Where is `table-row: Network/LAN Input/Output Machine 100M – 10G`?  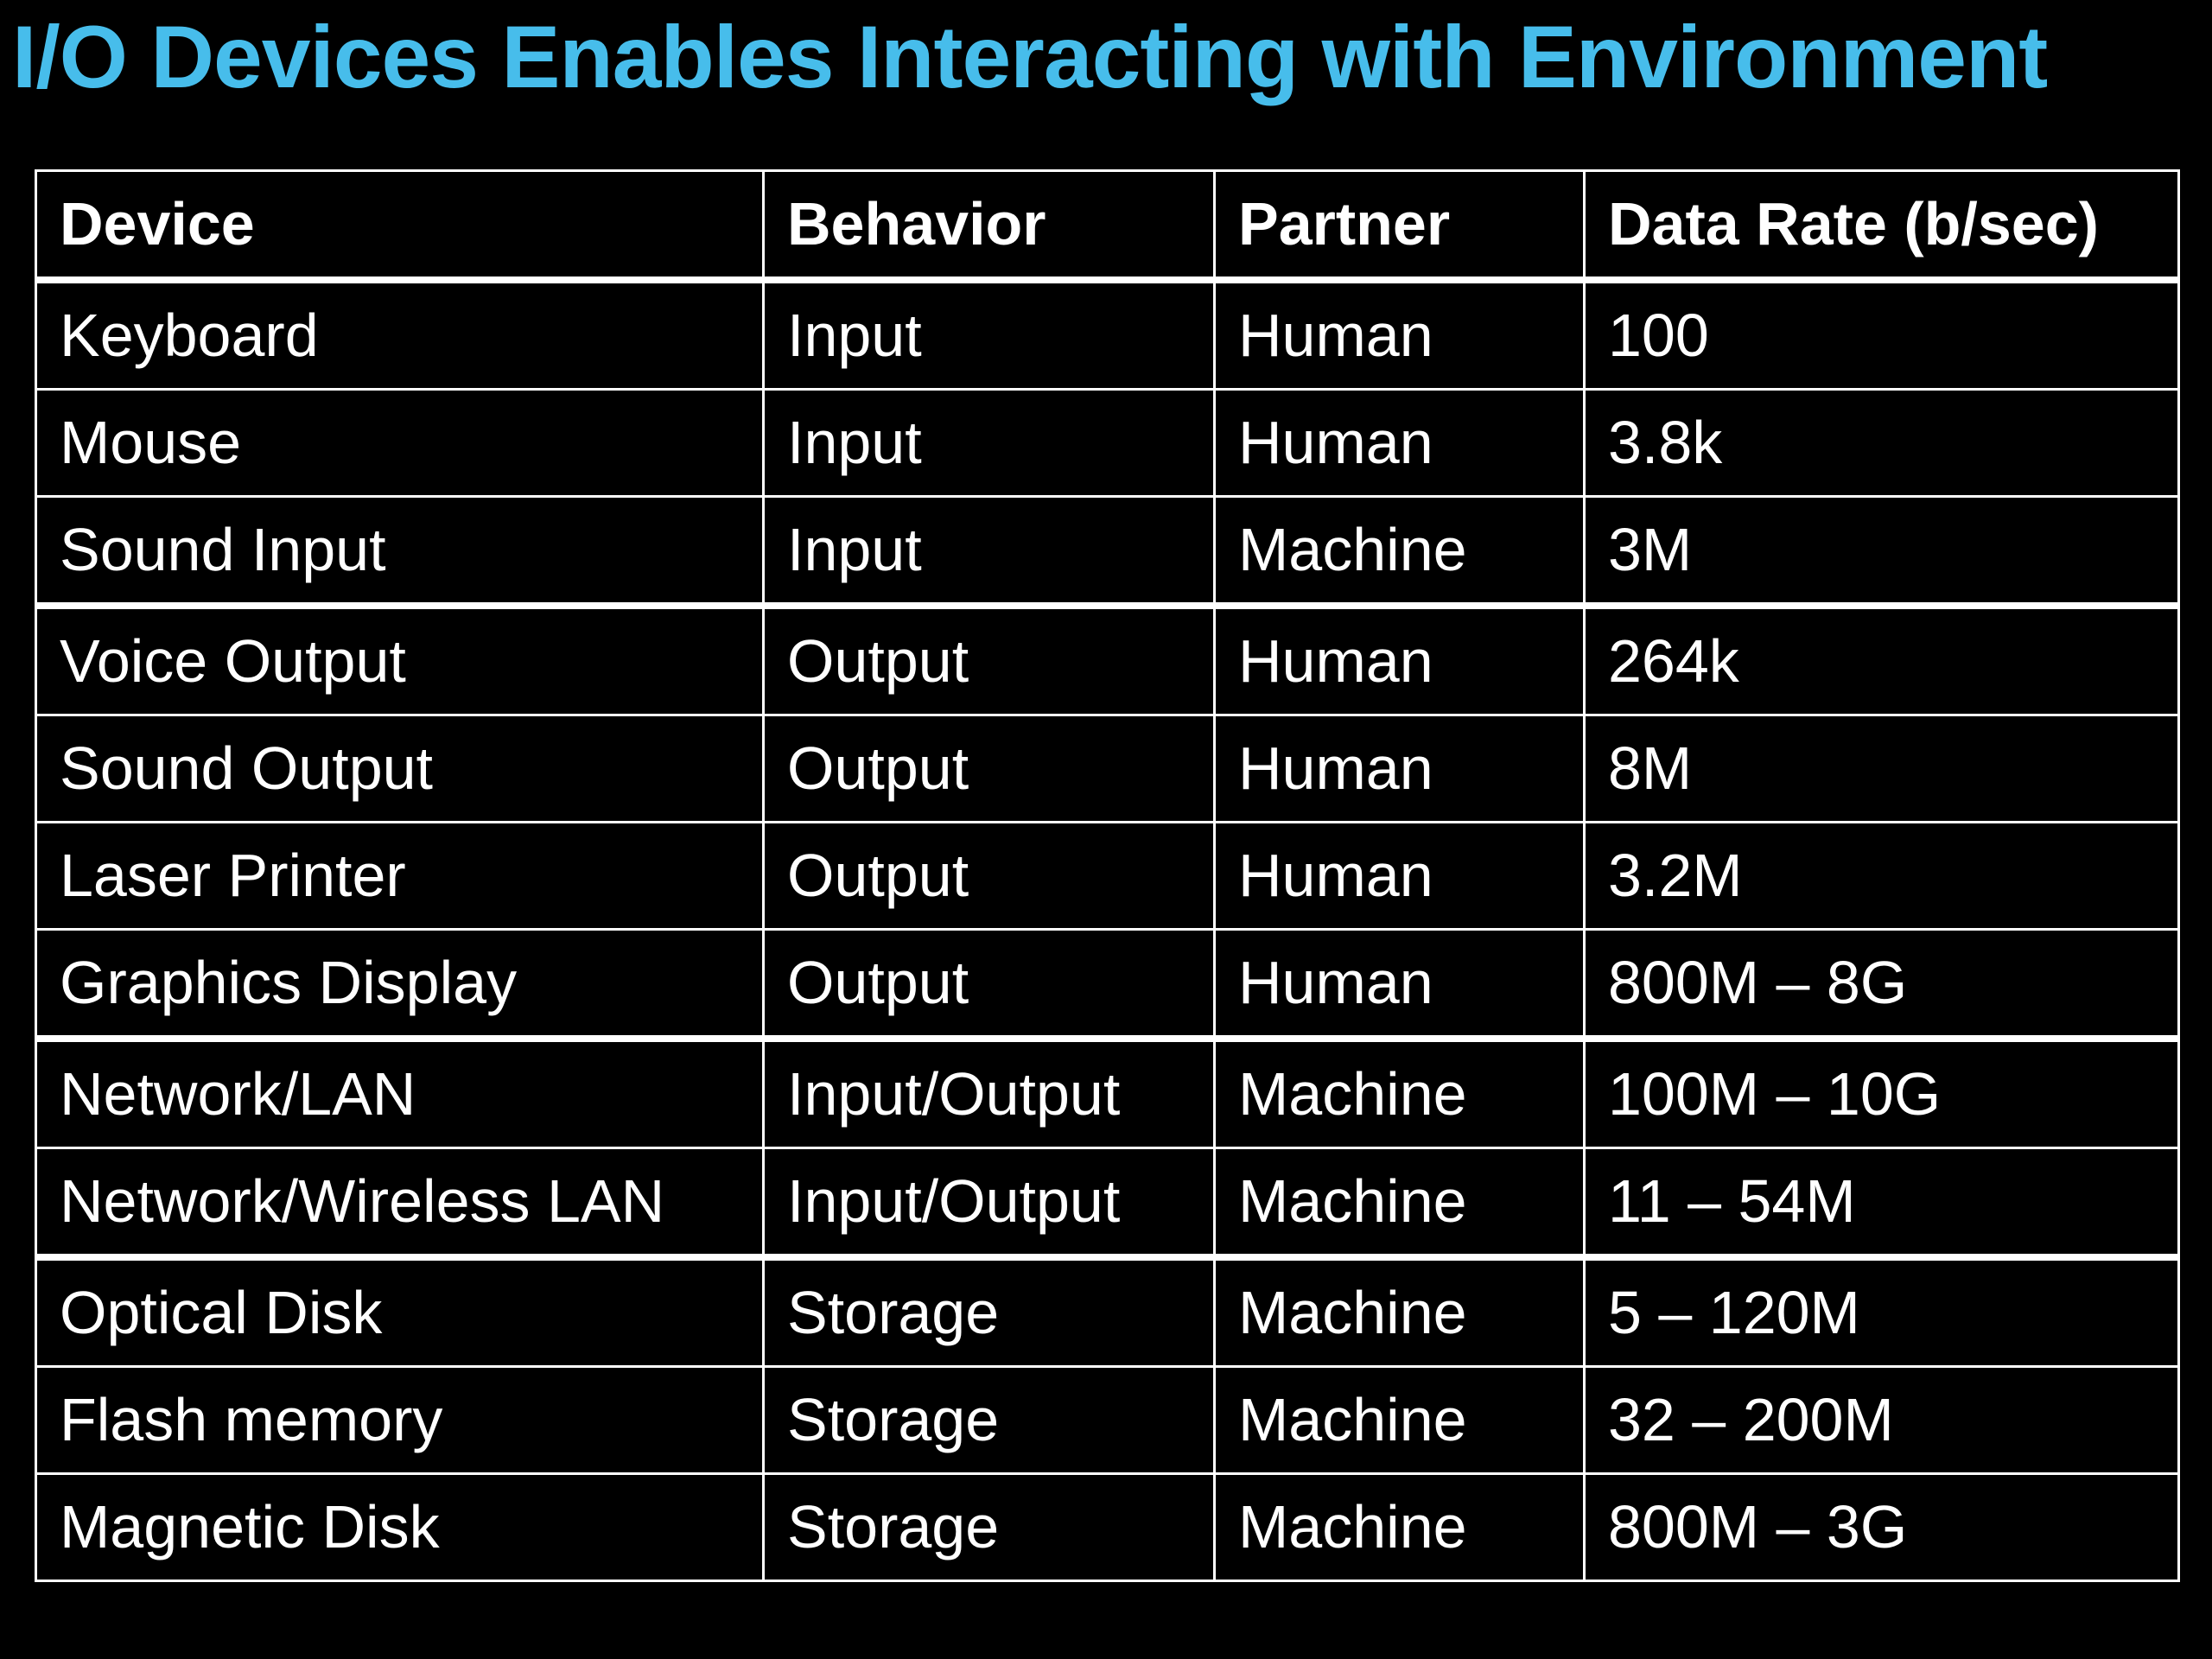
table-row: Network/LAN Input/Output Machine 100M – 10G is located at coordinates (1107, 1093).